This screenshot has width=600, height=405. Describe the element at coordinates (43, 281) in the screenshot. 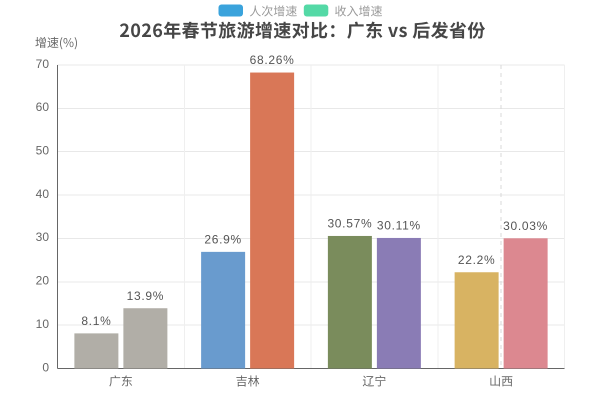

I see `svg-text: 20` at that location.